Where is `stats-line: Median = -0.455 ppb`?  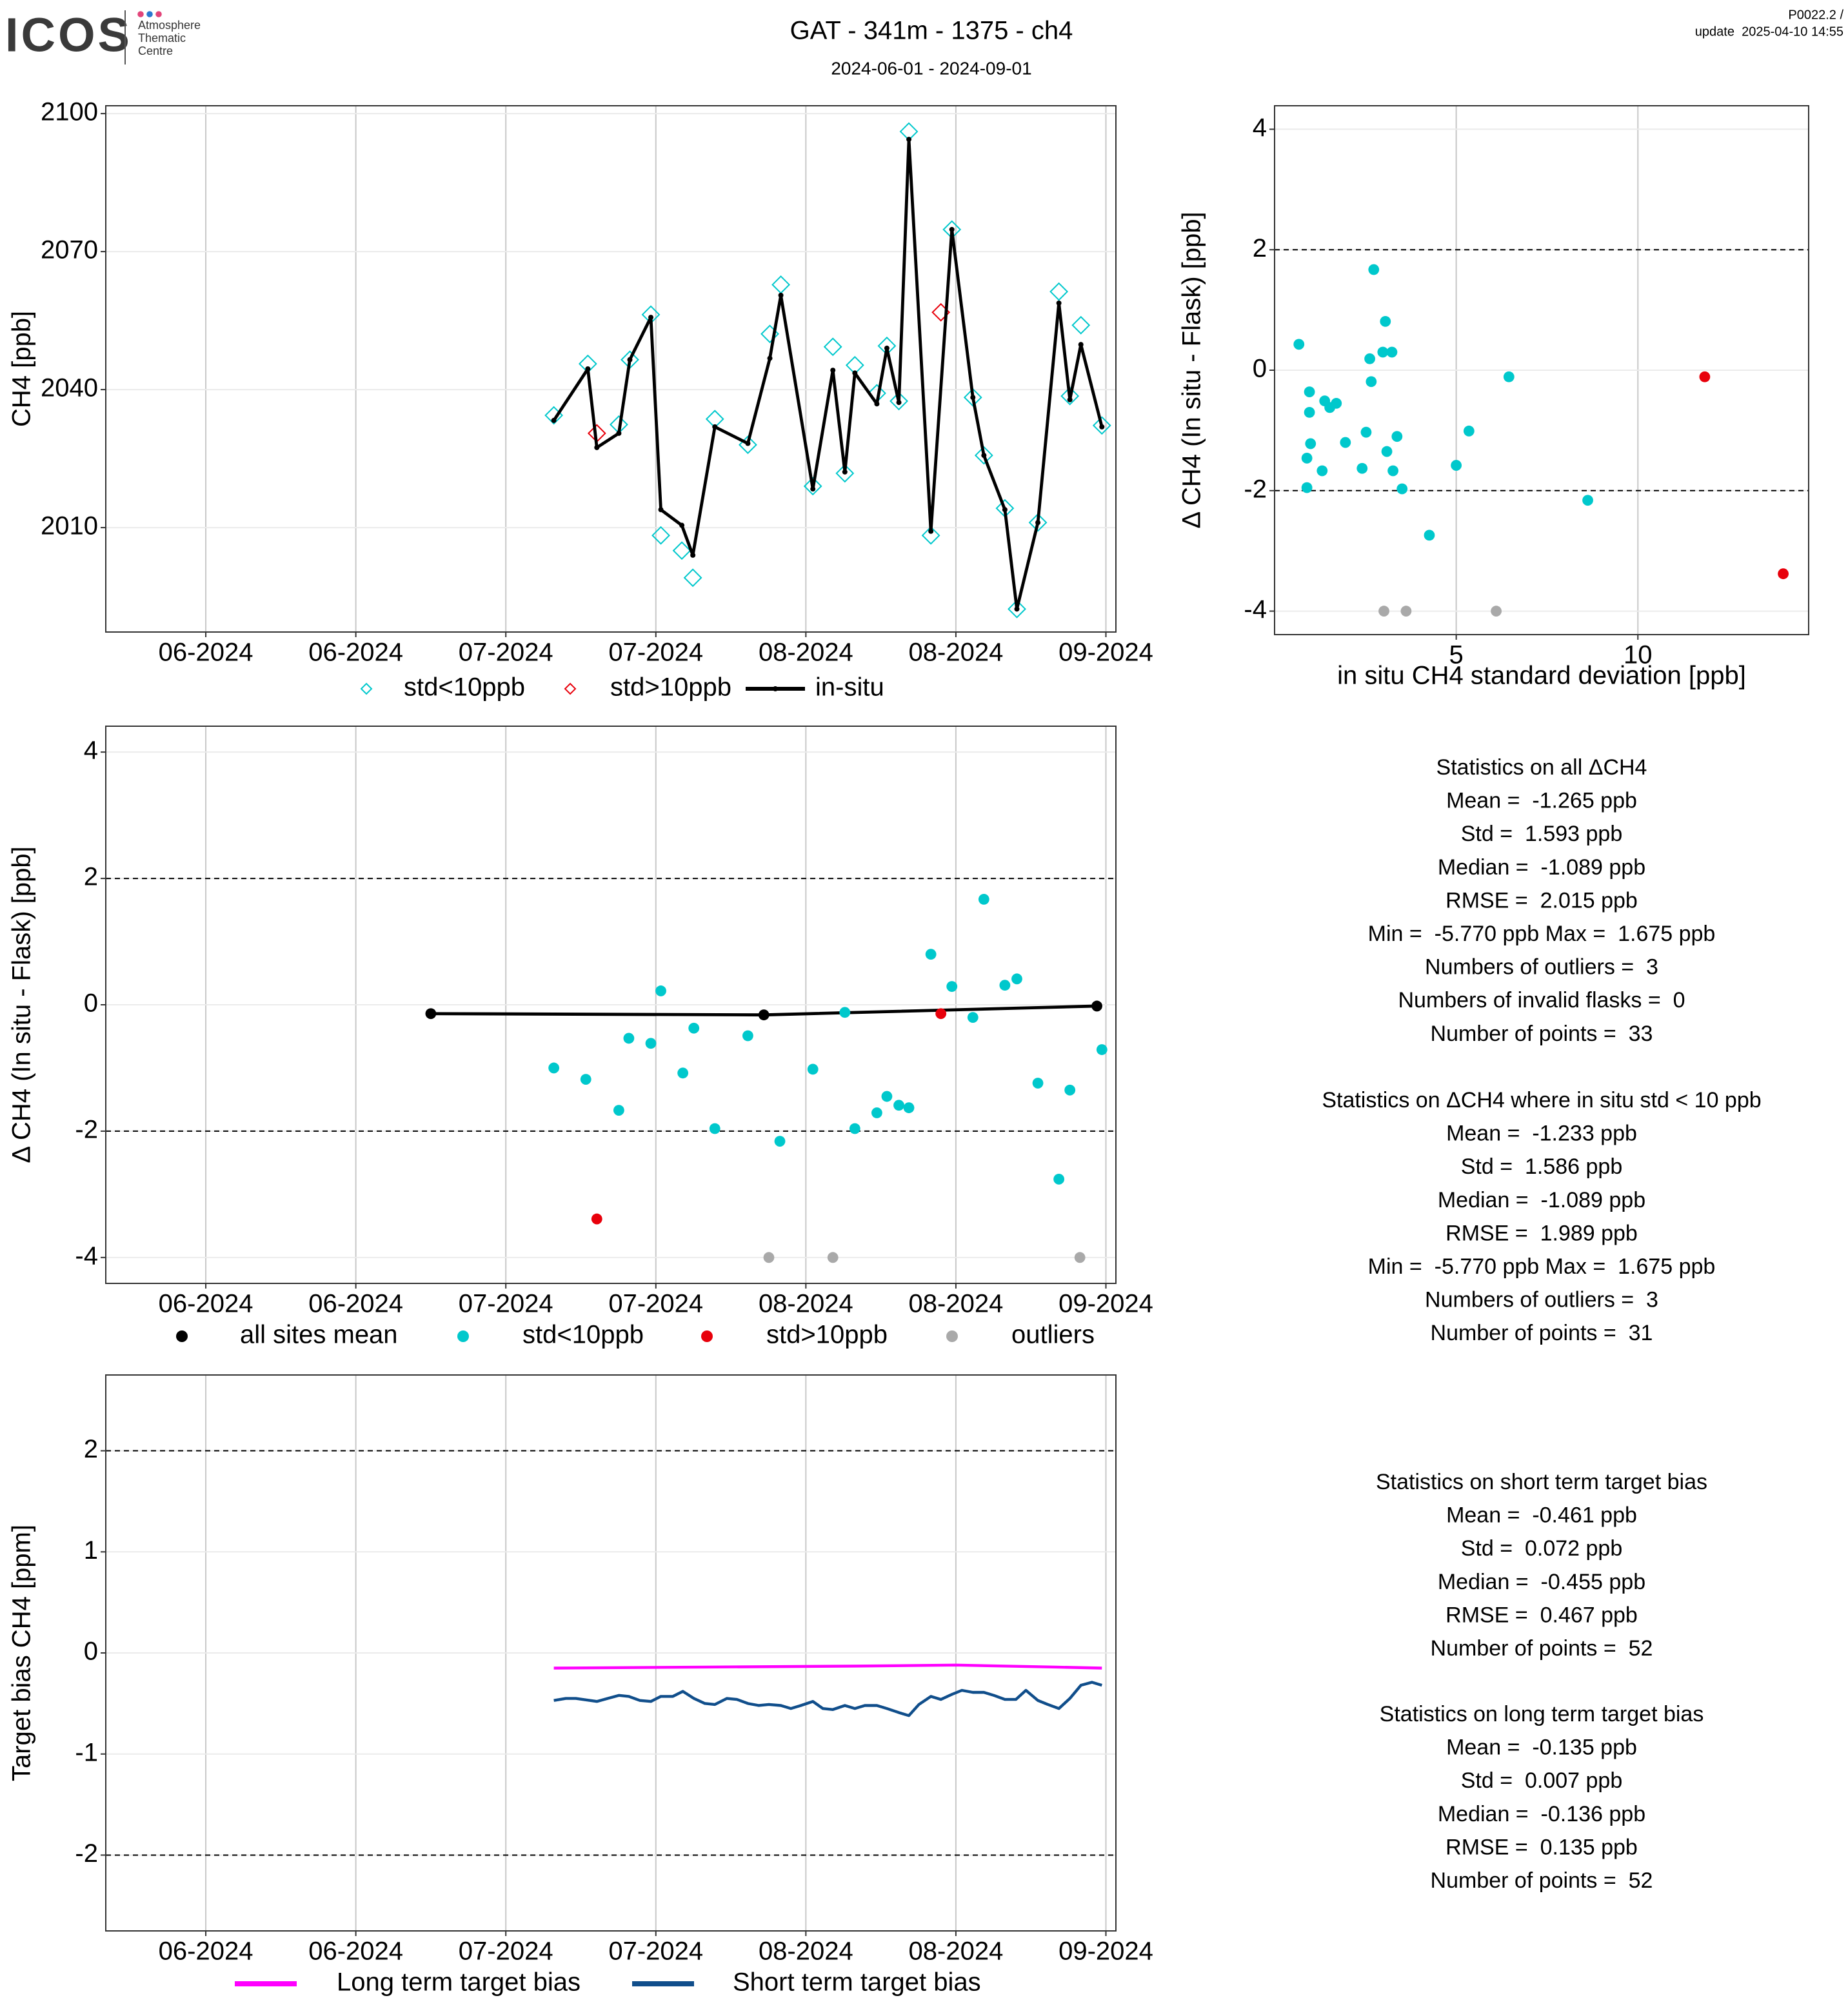
stats-line: Median = -0.455 ppb is located at coordinates (1542, 1582).